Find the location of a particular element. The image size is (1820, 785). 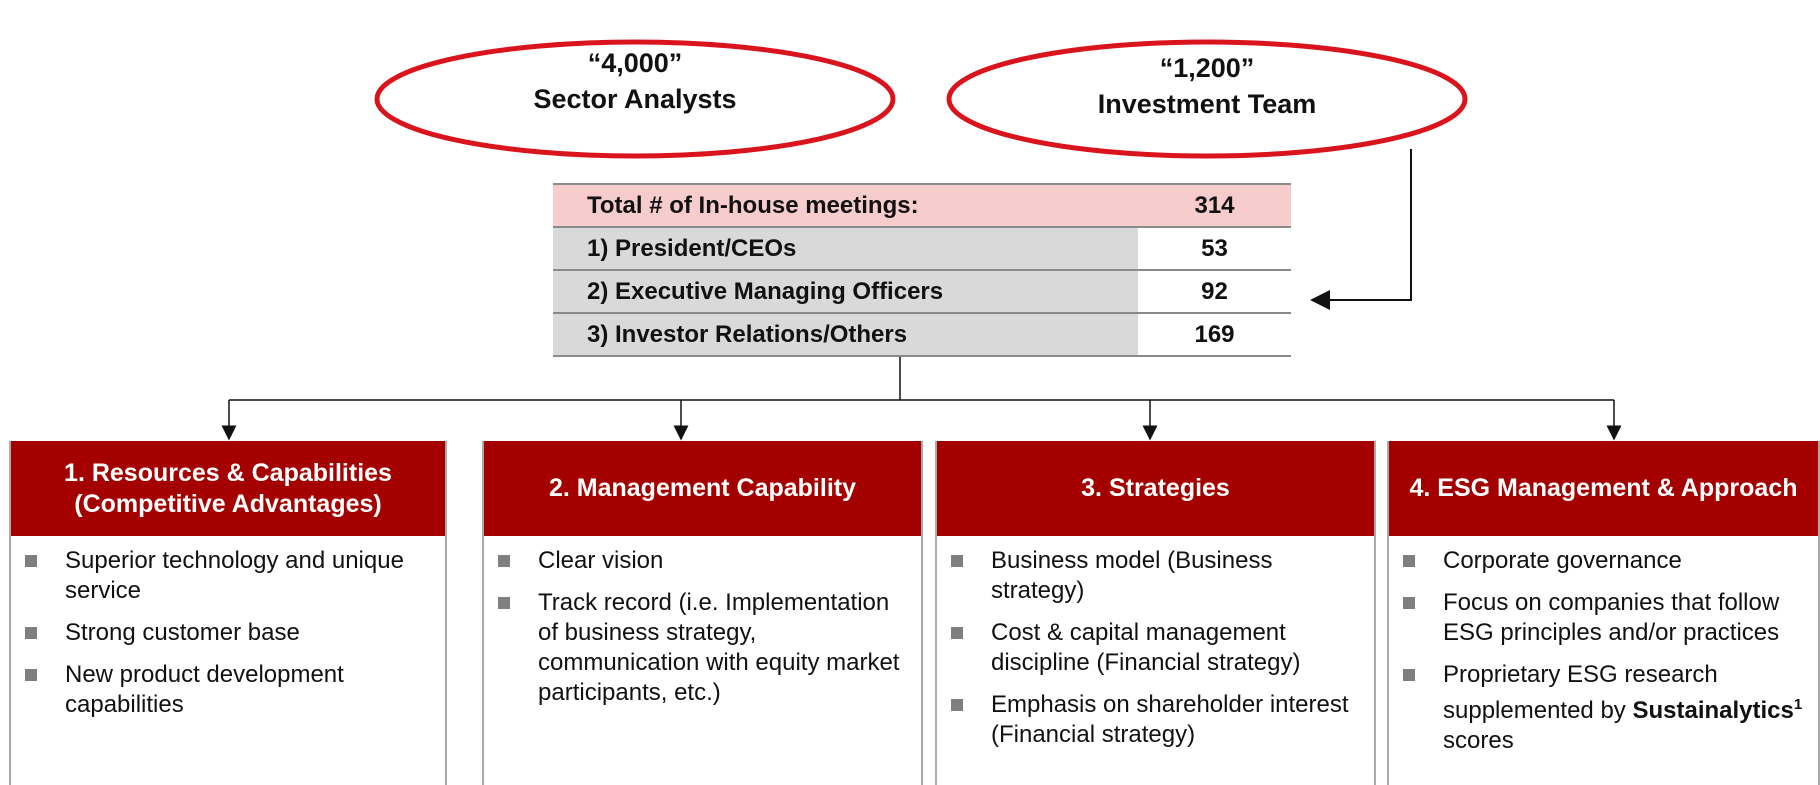

table-row: 3) Investor Relations/Others 169 is located at coordinates (922, 335).